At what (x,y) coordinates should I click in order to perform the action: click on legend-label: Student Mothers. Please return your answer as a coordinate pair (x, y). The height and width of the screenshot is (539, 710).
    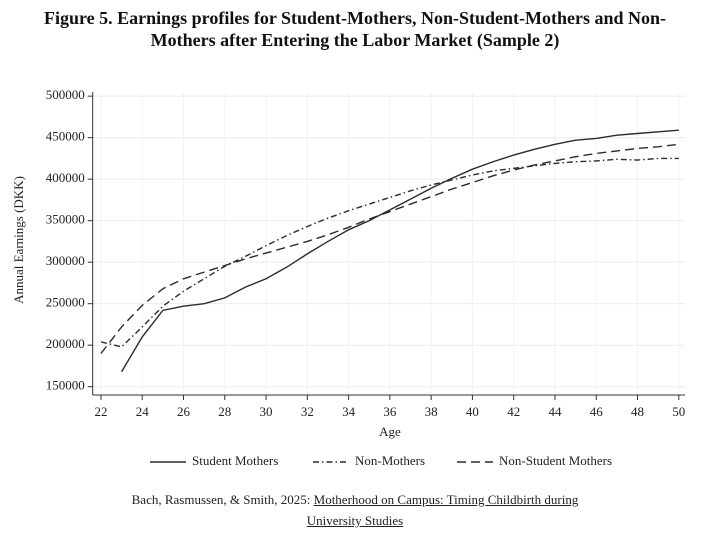
    Looking at the image, I should click on (235, 460).